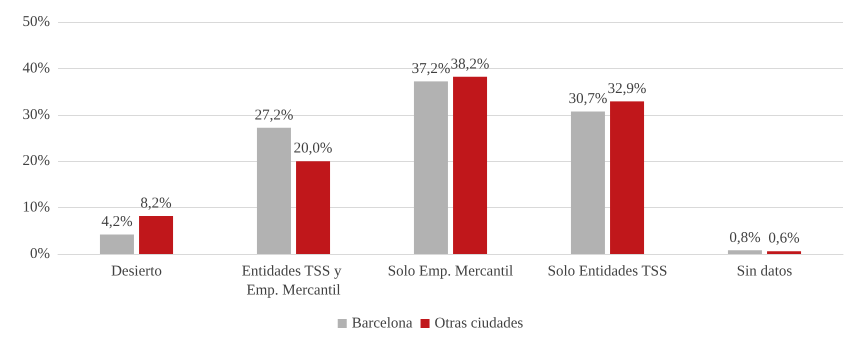 The image size is (861, 344). Describe the element at coordinates (136, 272) in the screenshot. I see `x-tick-label: Desierto` at that location.